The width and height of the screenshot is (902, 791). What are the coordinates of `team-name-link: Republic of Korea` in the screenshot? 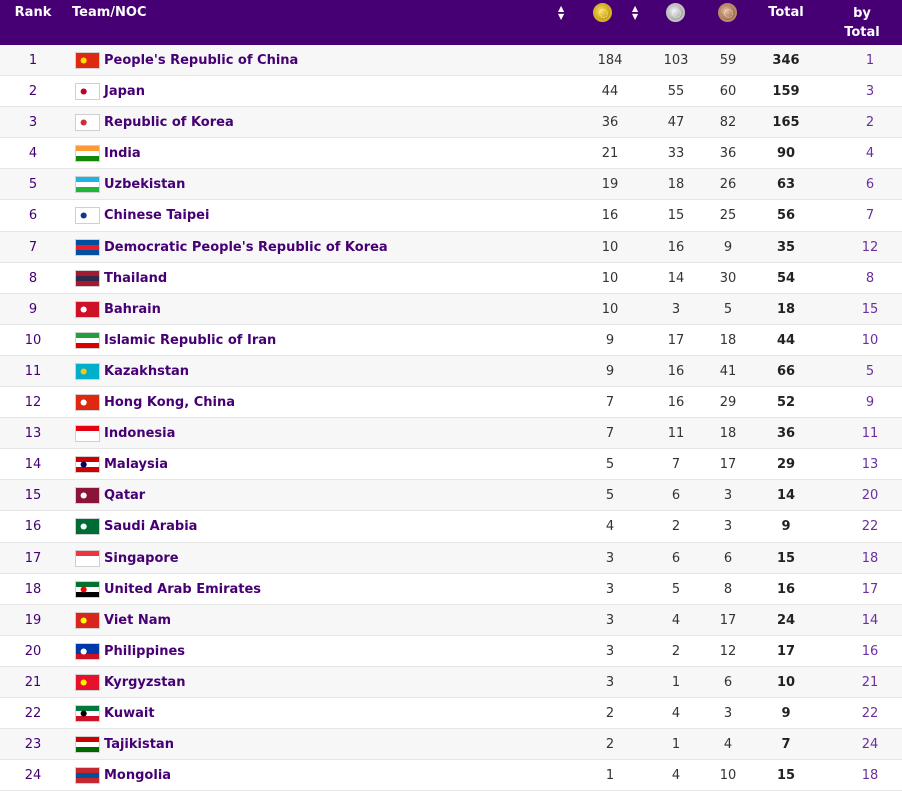 It's located at (169, 123).